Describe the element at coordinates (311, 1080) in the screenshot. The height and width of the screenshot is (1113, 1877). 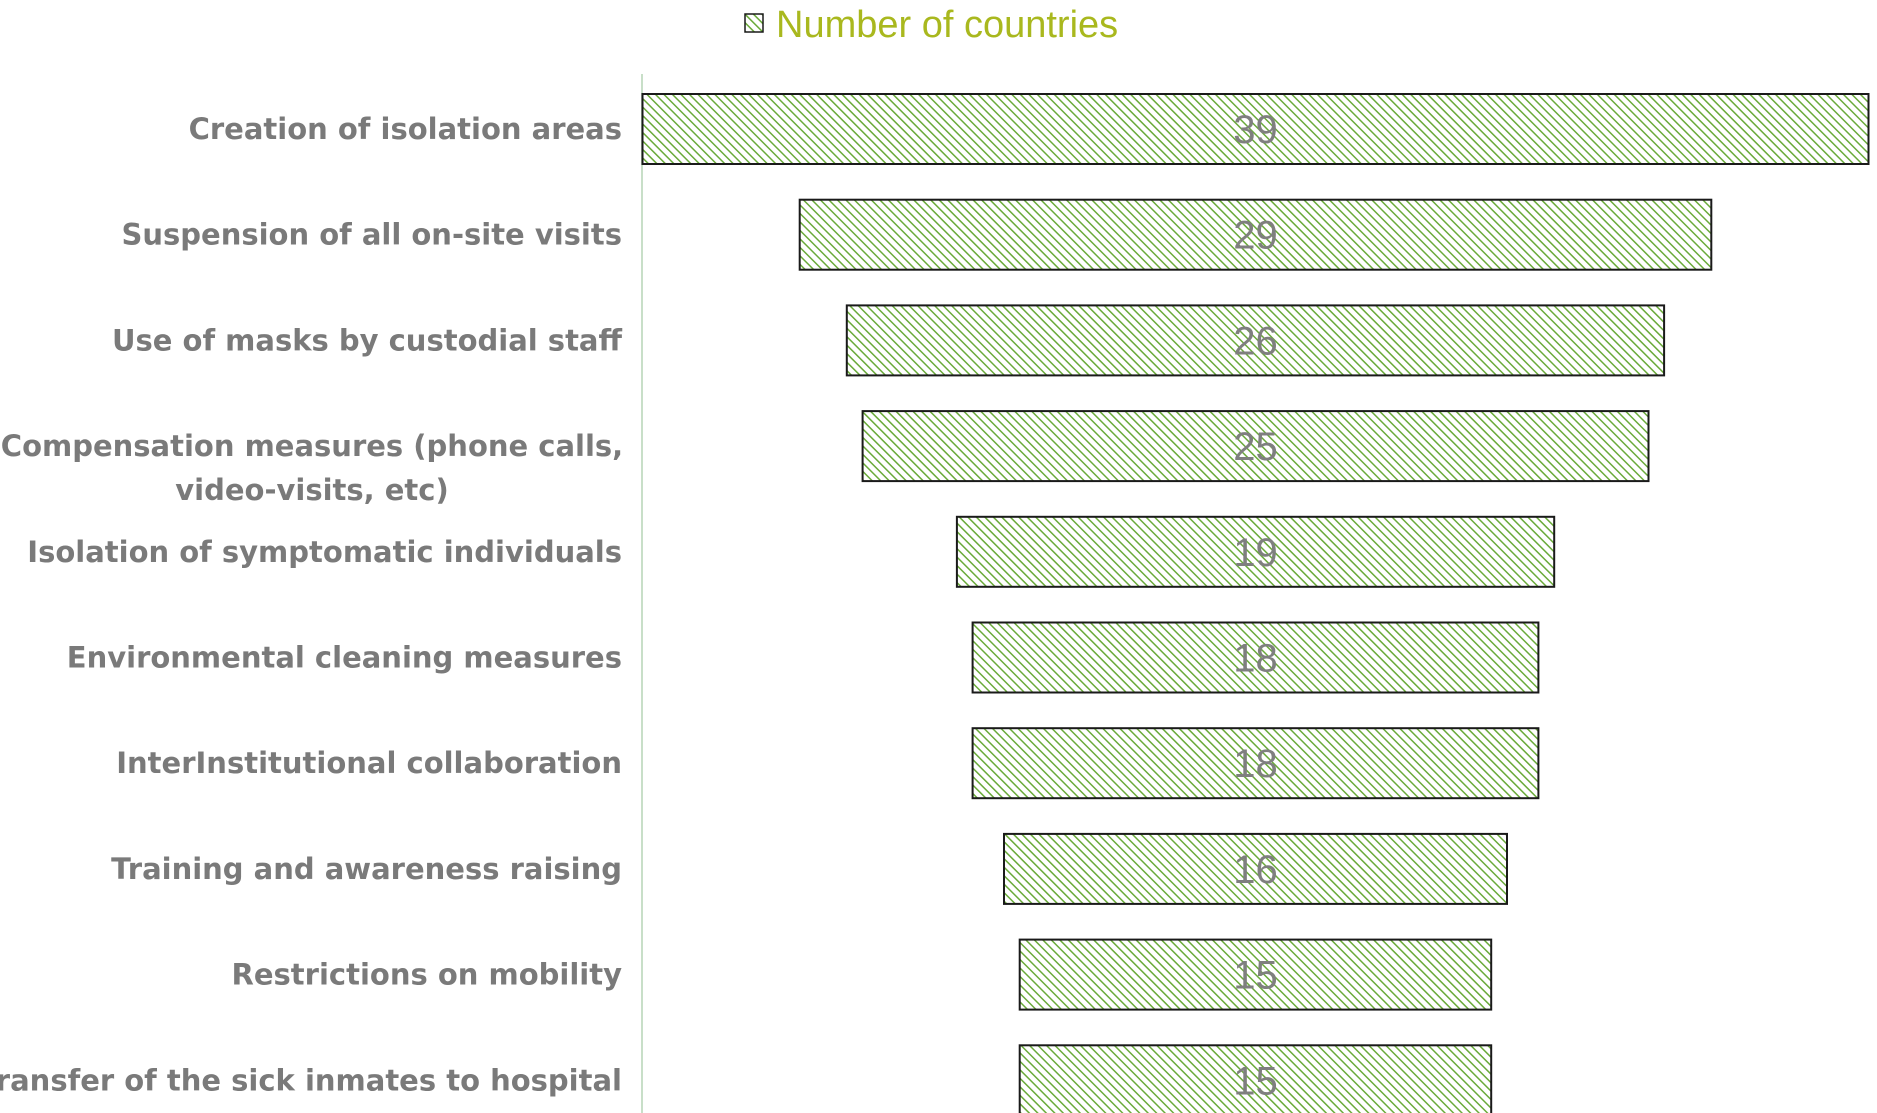
I see `category-label: Transfer of the sick inmates to hospital` at that location.